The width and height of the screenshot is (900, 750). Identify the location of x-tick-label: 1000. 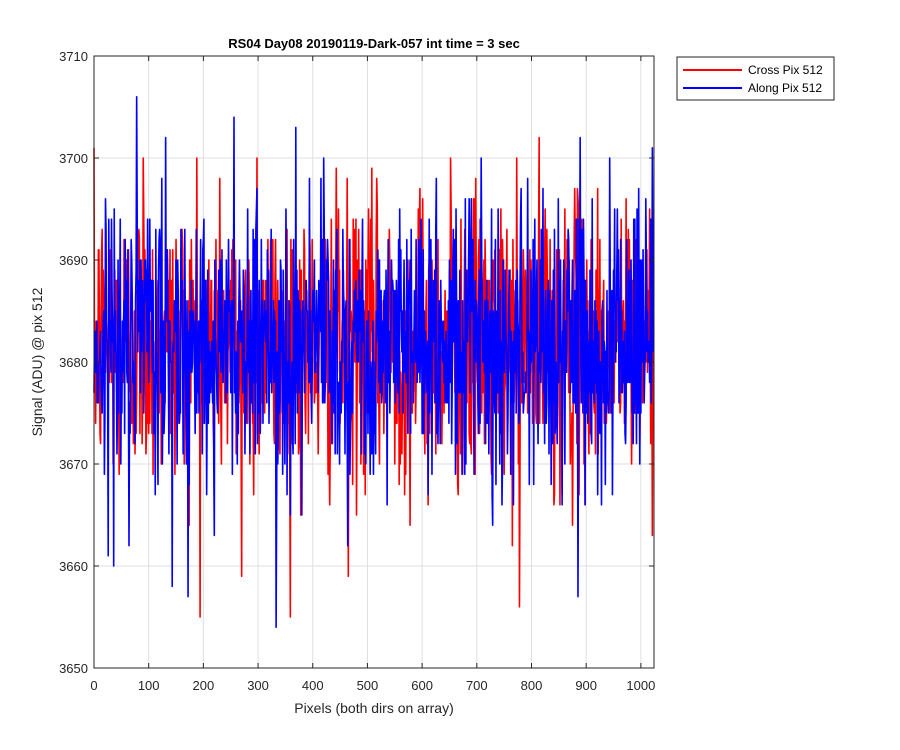
(640, 685).